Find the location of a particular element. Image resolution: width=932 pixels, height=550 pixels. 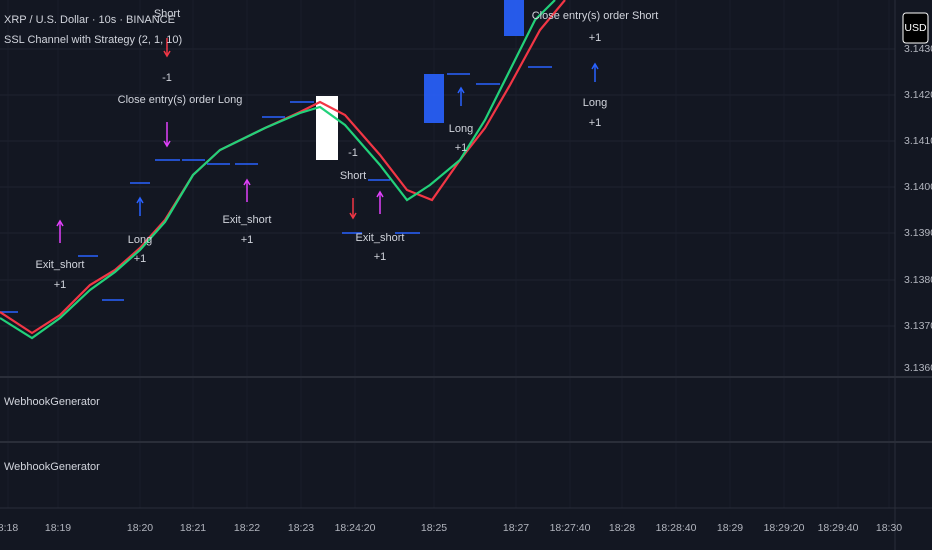

time-label: 18:22 is located at coordinates (247, 528).